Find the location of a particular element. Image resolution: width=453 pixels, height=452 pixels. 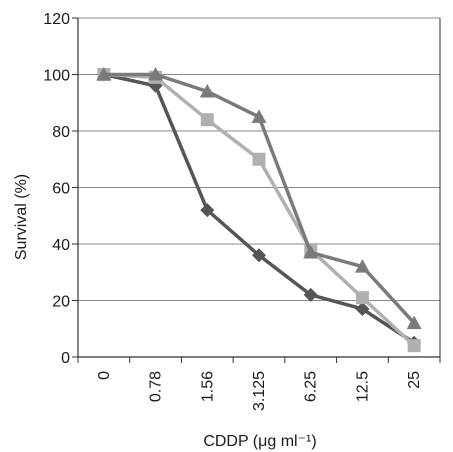

x-tick-label: 25 is located at coordinates (414, 380).